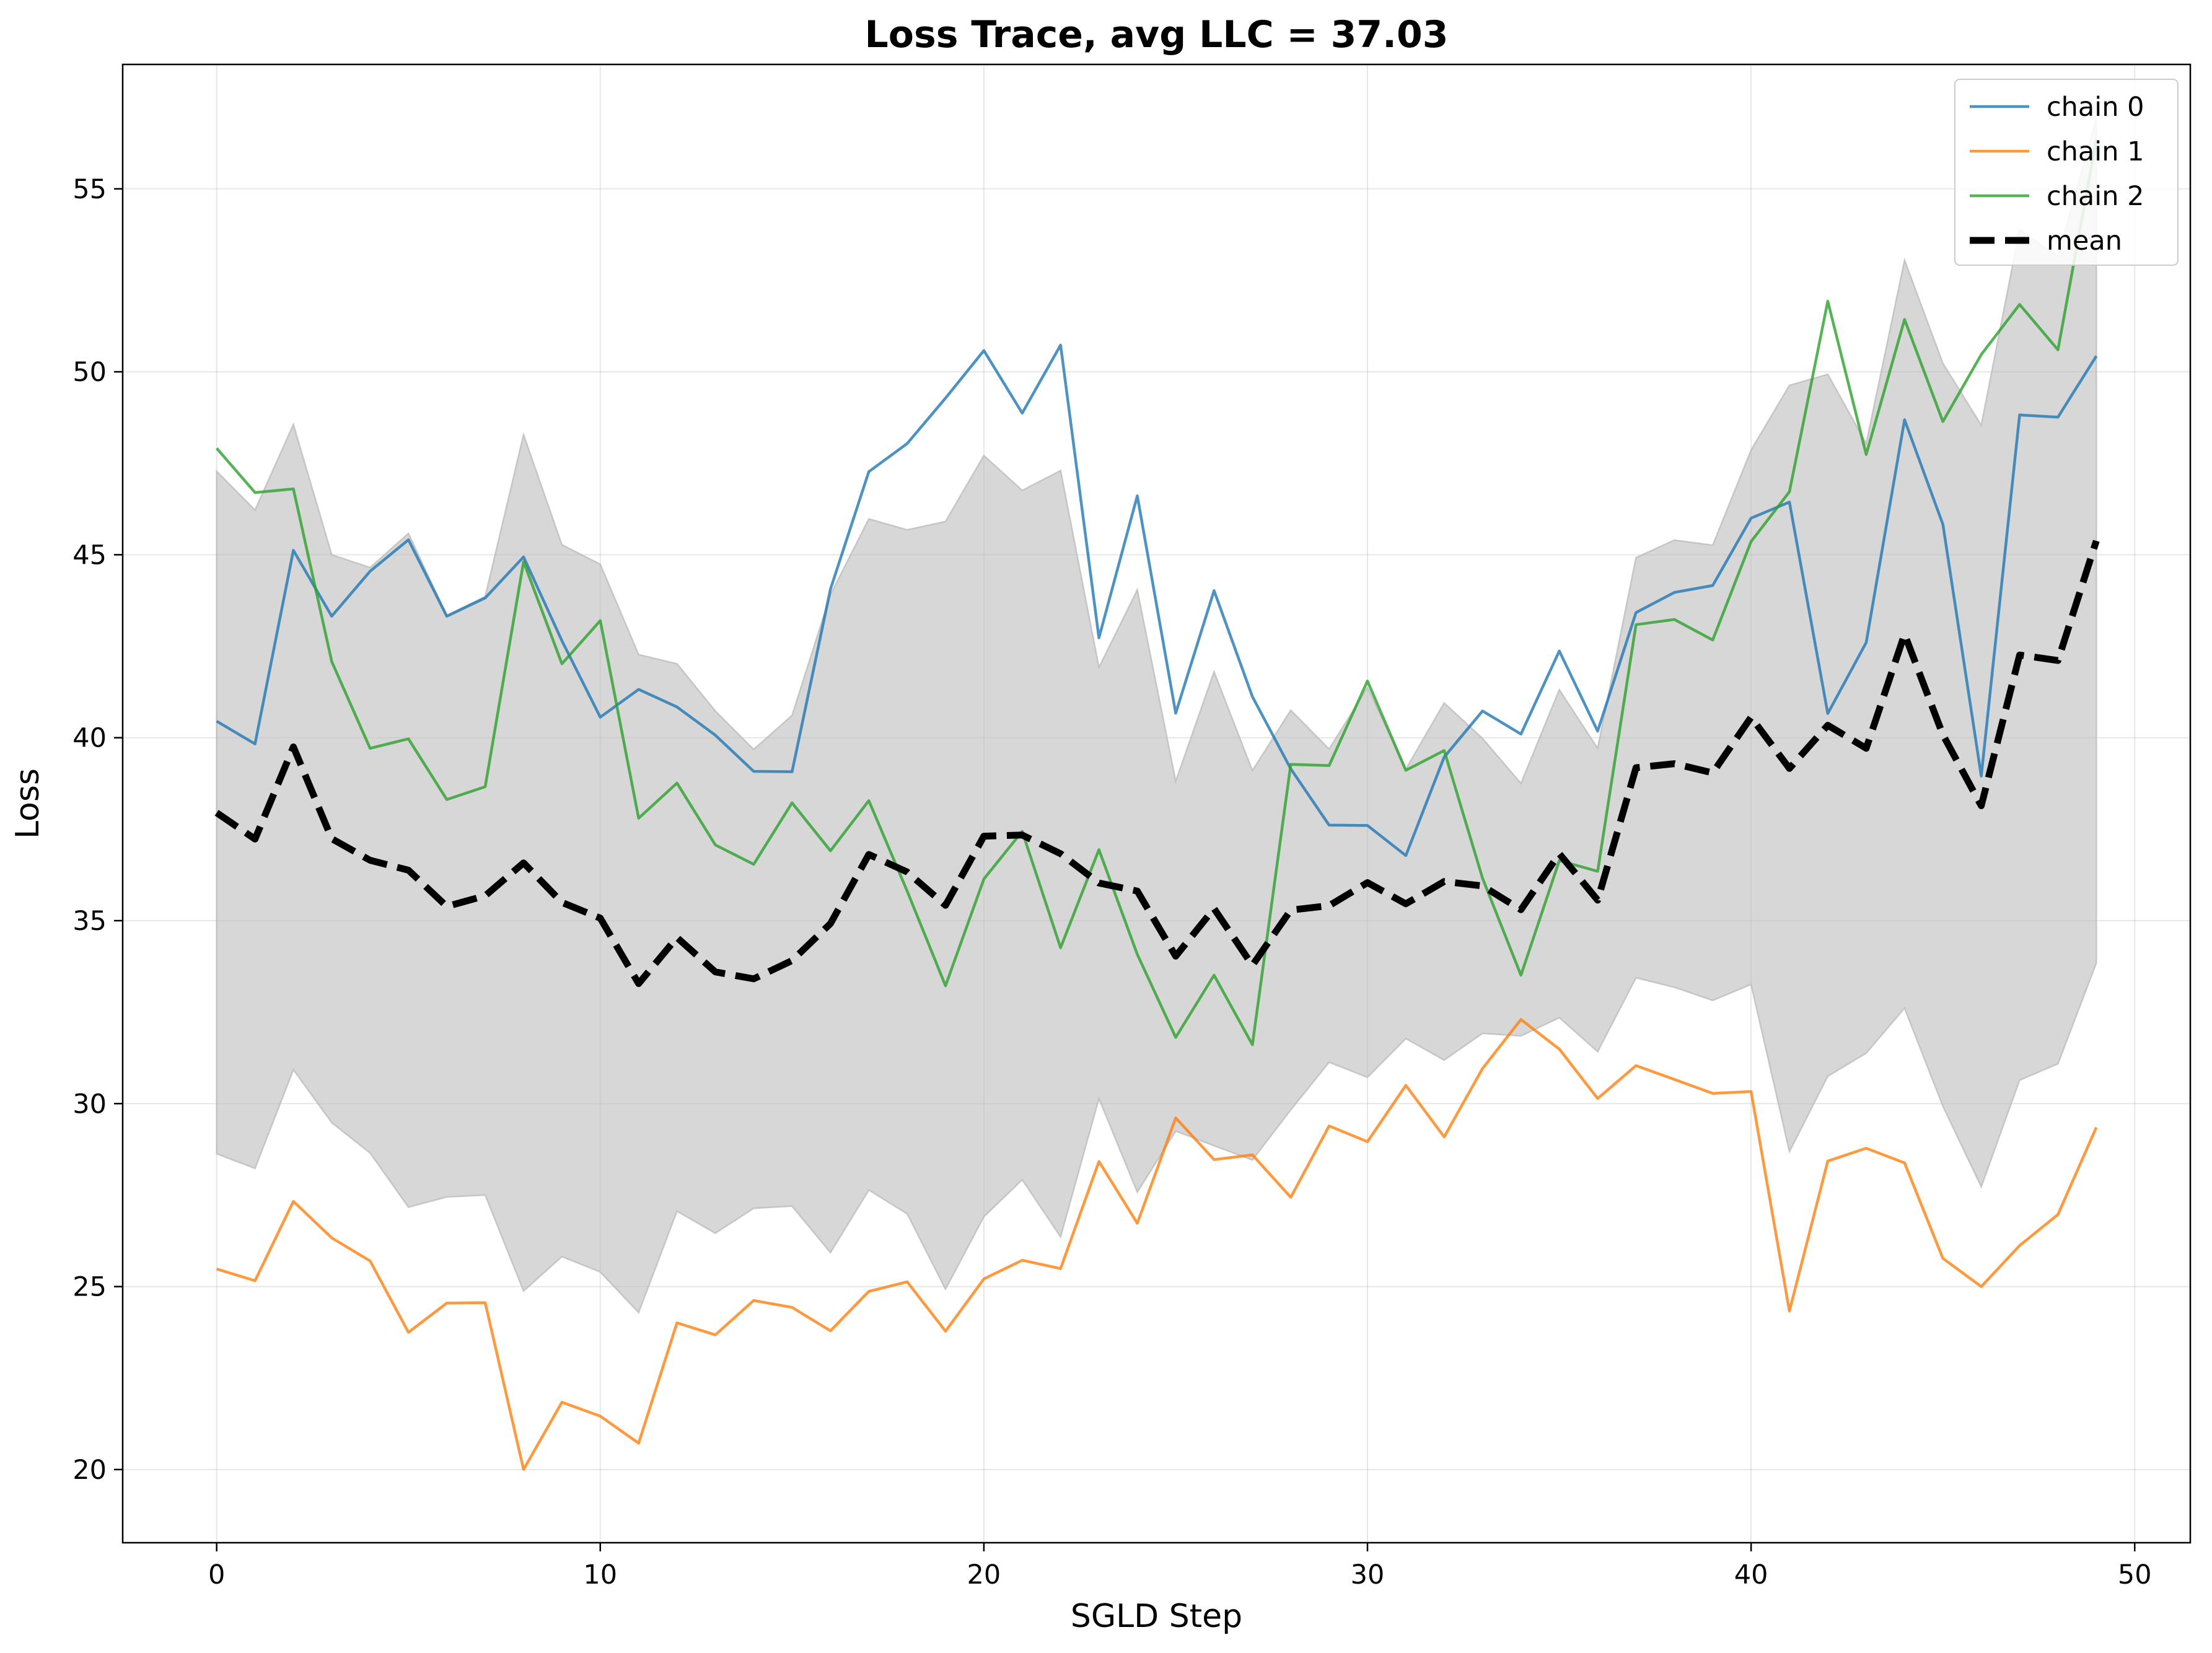 This screenshot has height=1653, width=2212. I want to click on y-tick-label: 55, so click(89, 189).